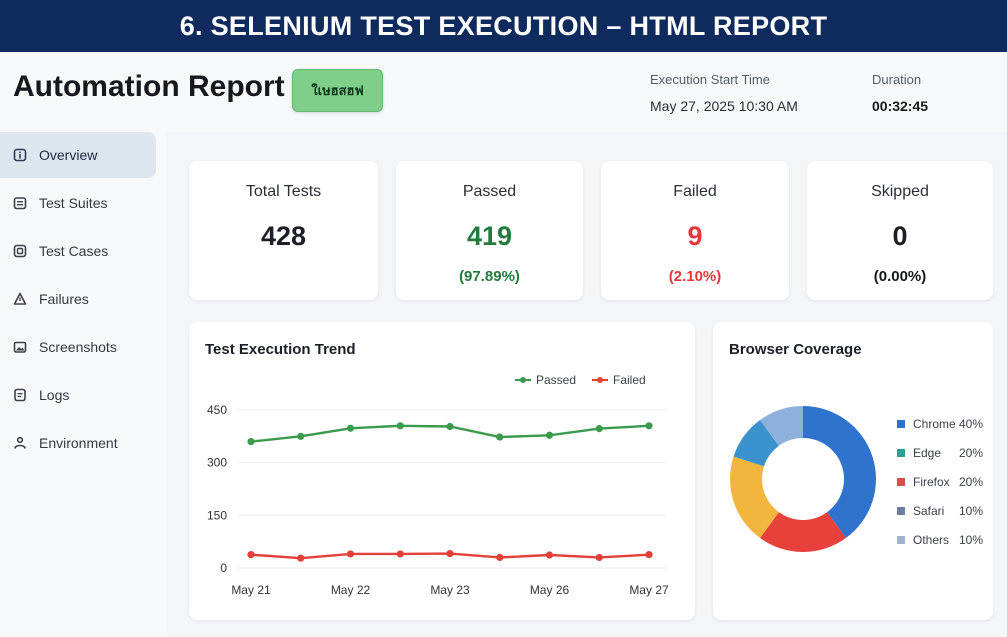 The width and height of the screenshot is (1007, 637). Describe the element at coordinates (971, 424) in the screenshot. I see `legend-percentage: 40%` at that location.